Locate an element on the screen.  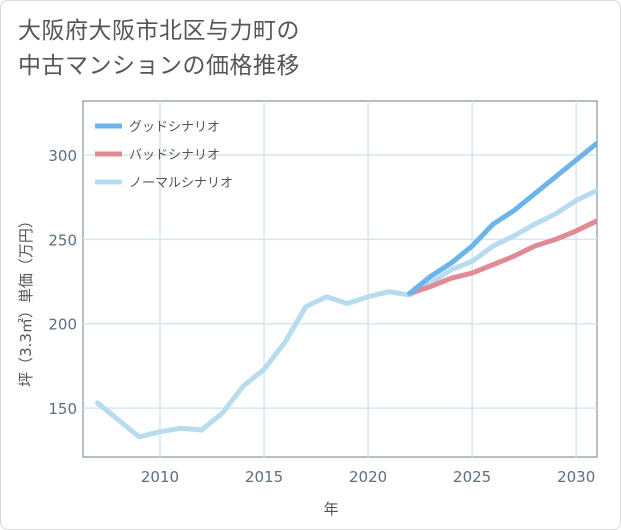
x-tick-label: 2010 is located at coordinates (160, 477).